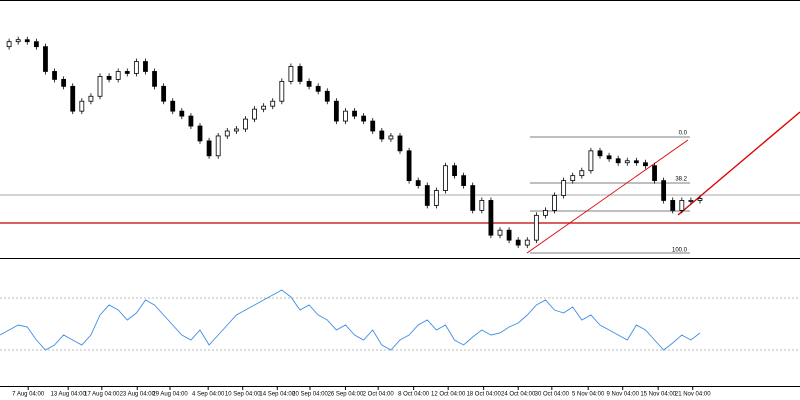  What do you see at coordinates (28, 395) in the screenshot?
I see `x-tick-label: 7 Aug 04:00` at bounding box center [28, 395].